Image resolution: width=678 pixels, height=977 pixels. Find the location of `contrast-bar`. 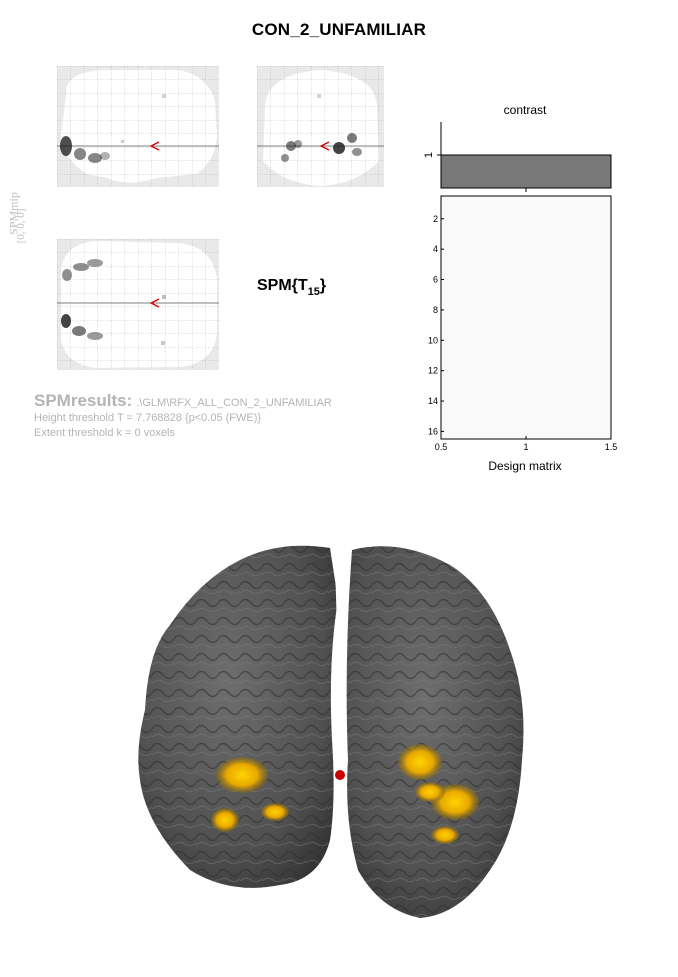

contrast-bar is located at coordinates (526, 171).